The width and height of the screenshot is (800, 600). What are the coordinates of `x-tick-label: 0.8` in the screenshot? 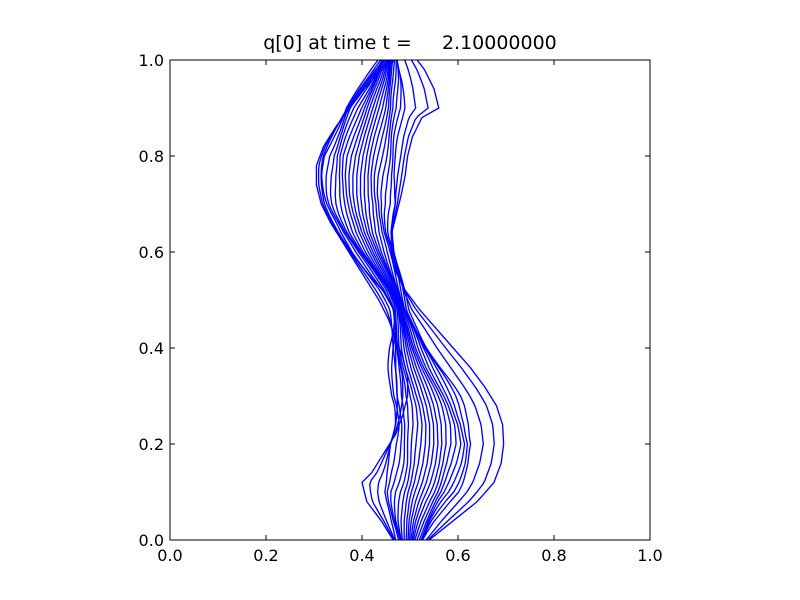 It's located at (553, 555).